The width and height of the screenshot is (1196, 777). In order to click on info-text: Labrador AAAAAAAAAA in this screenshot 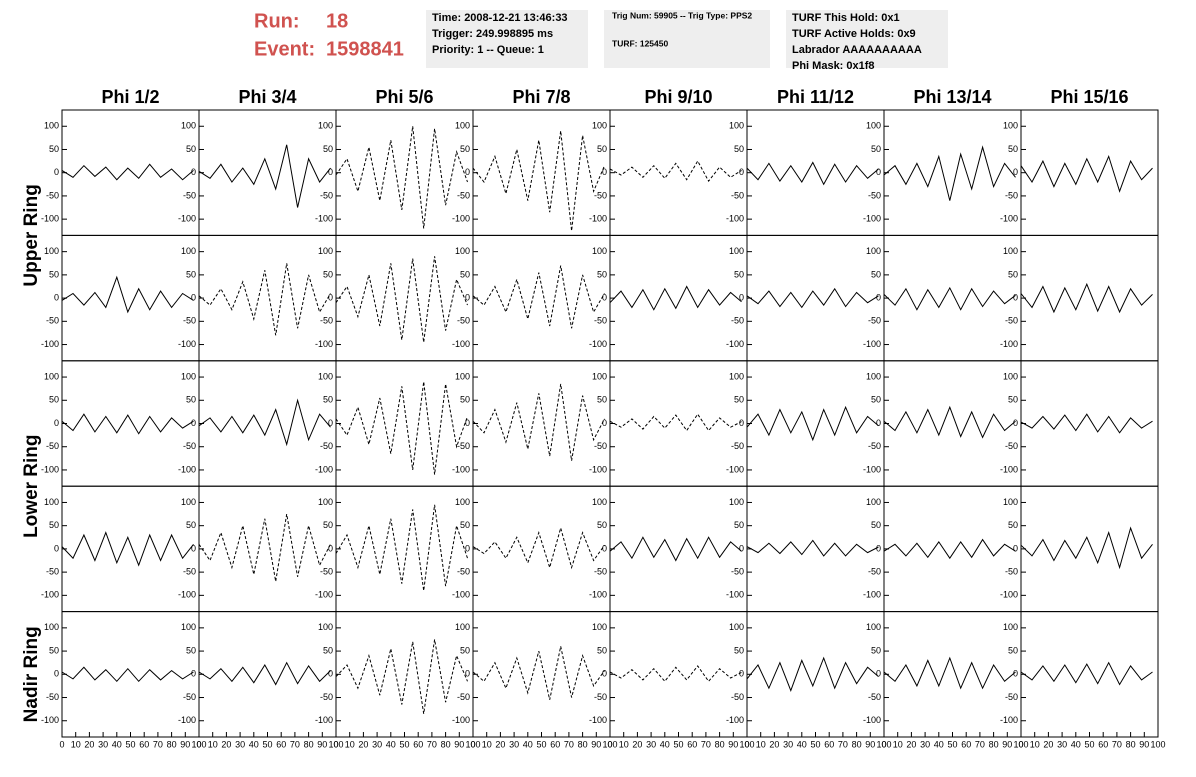, I will do `click(857, 50)`.